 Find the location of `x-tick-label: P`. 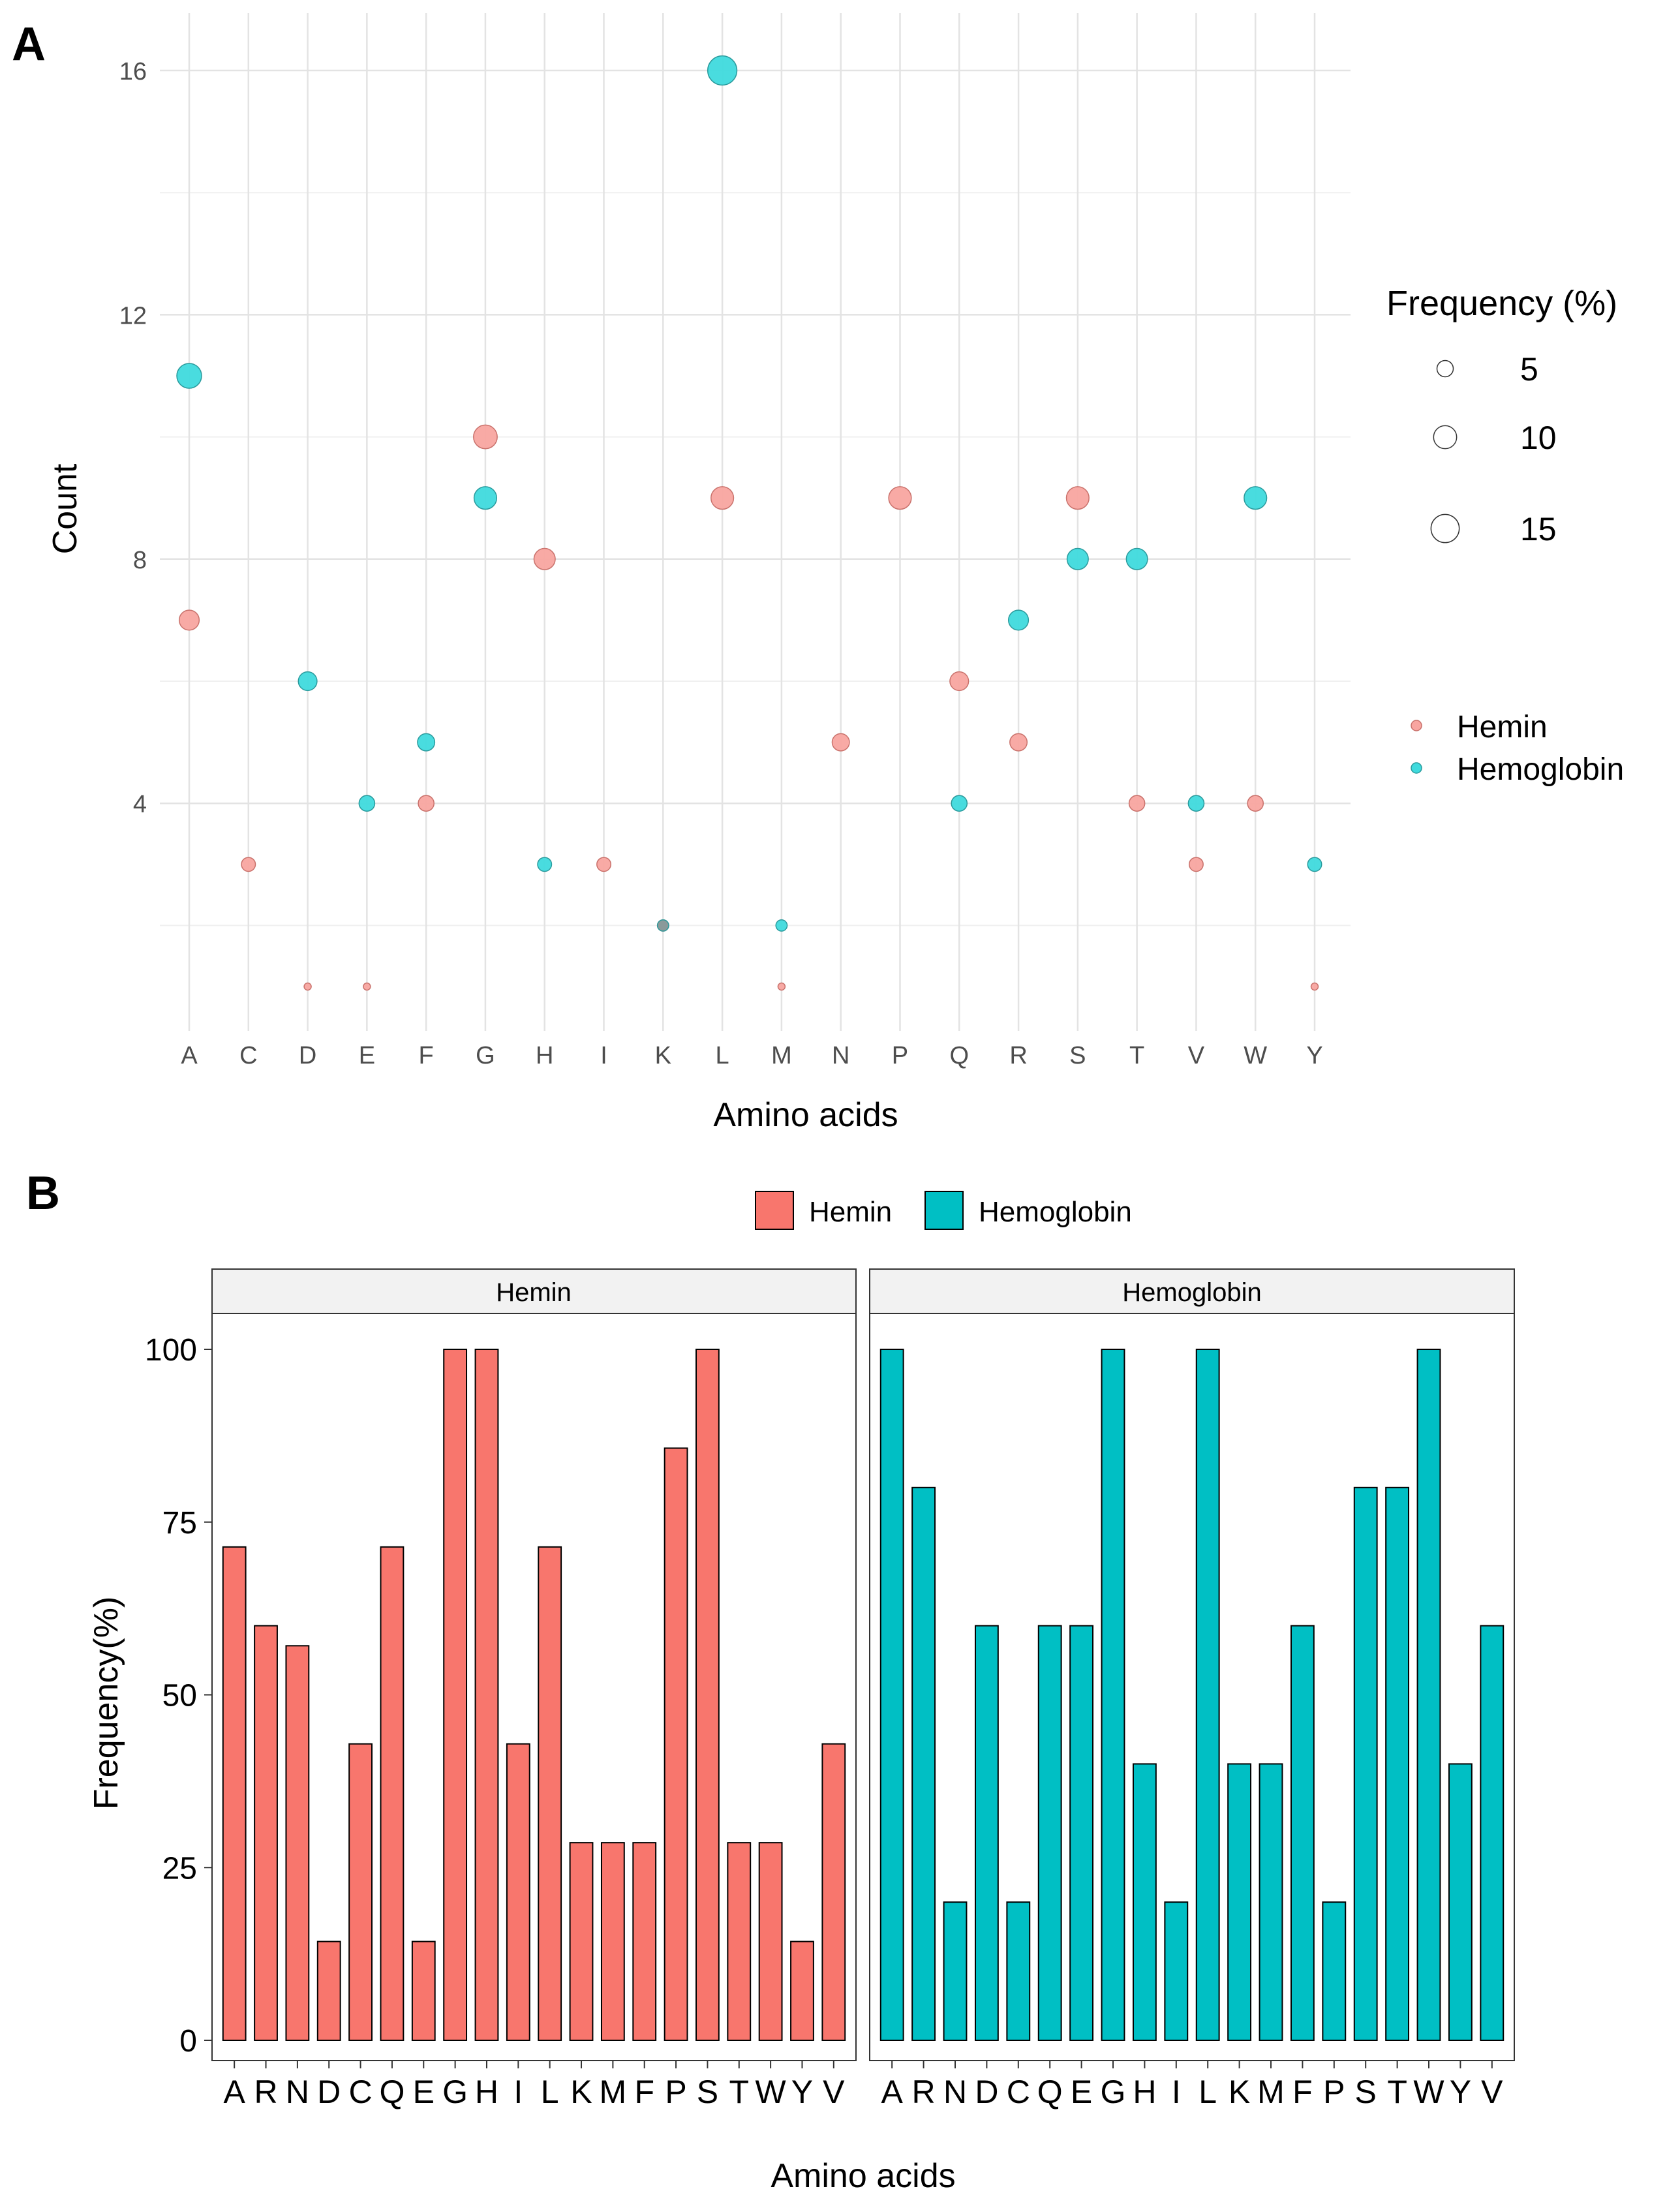

x-tick-label: P is located at coordinates (676, 2092).